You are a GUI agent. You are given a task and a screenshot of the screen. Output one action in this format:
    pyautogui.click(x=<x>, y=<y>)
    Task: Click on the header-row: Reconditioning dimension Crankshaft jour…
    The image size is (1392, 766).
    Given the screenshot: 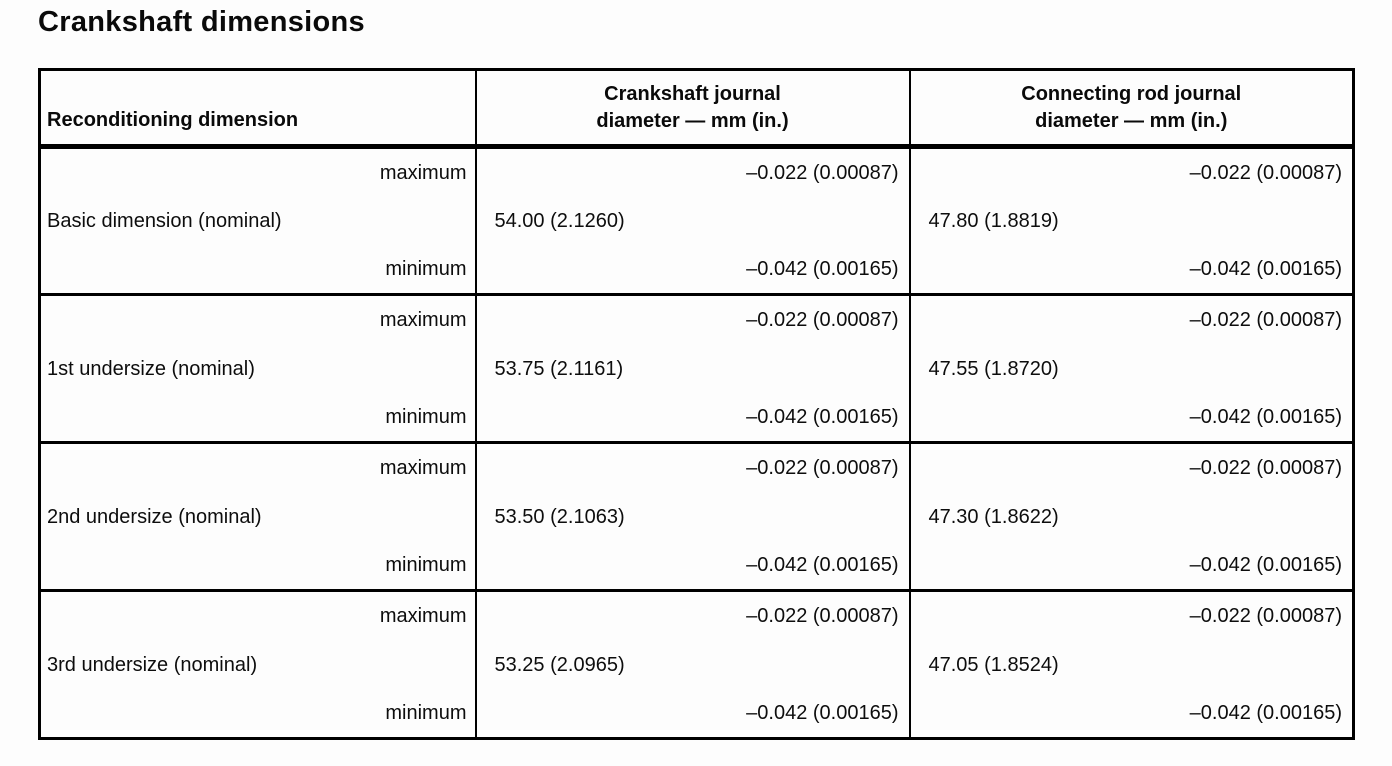 What is the action you would take?
    pyautogui.click(x=696, y=108)
    